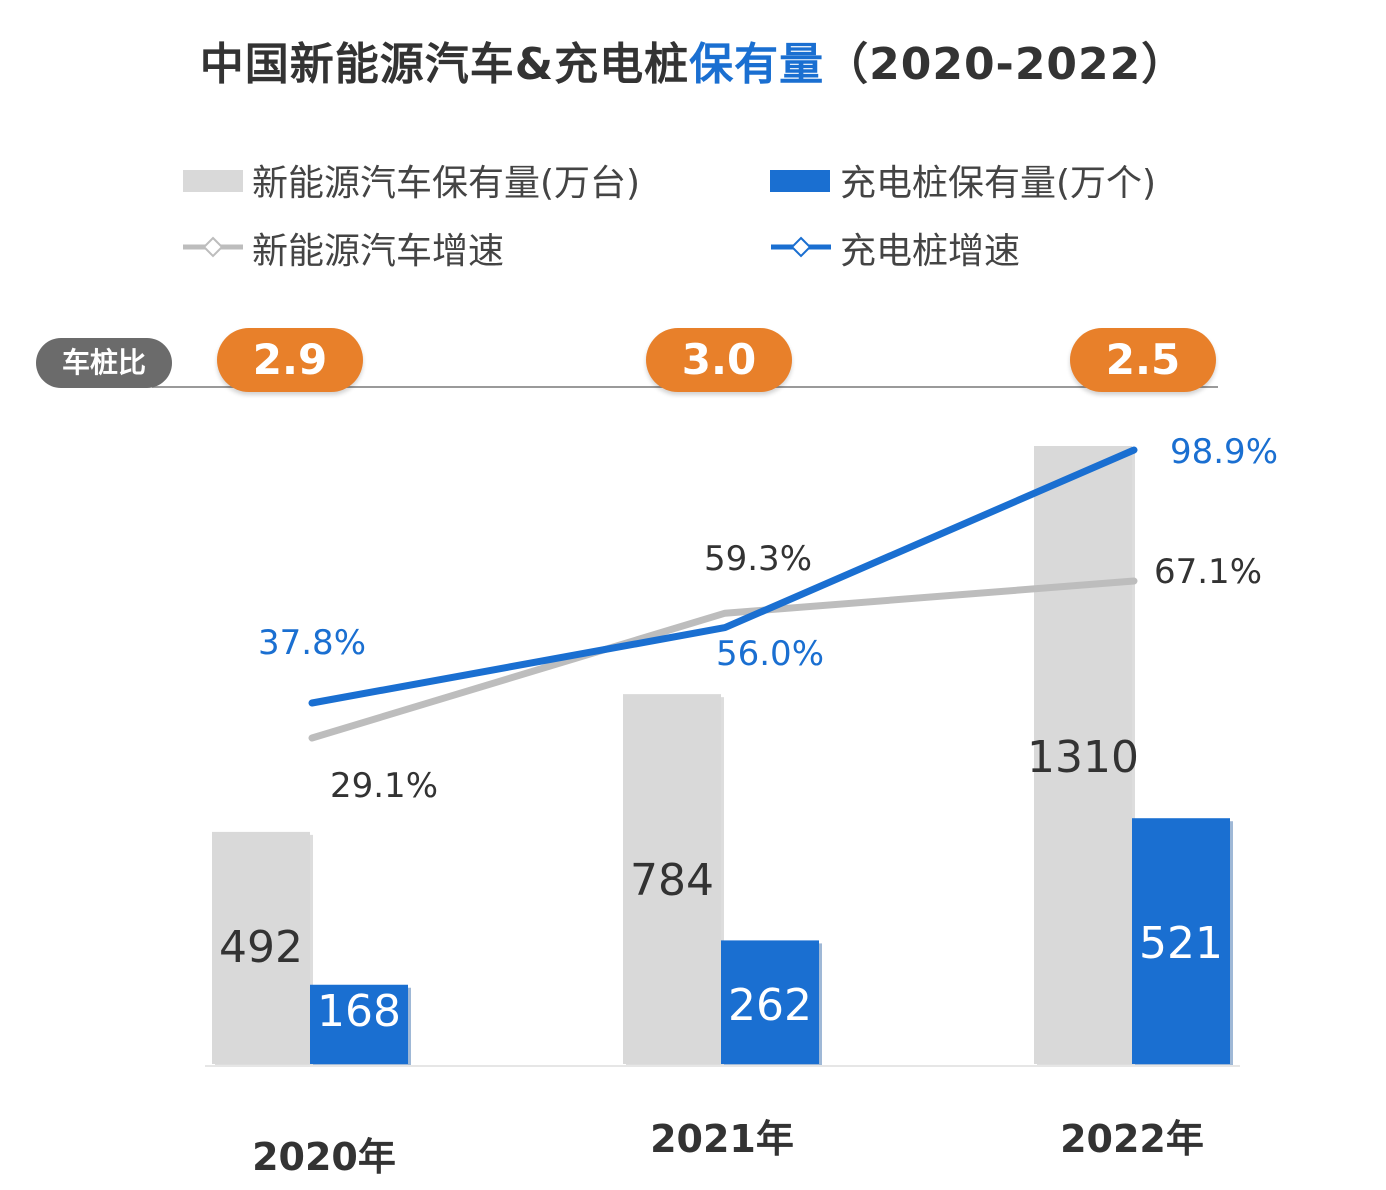  I want to click on bar-ev-label-1: 784, so click(672, 880).